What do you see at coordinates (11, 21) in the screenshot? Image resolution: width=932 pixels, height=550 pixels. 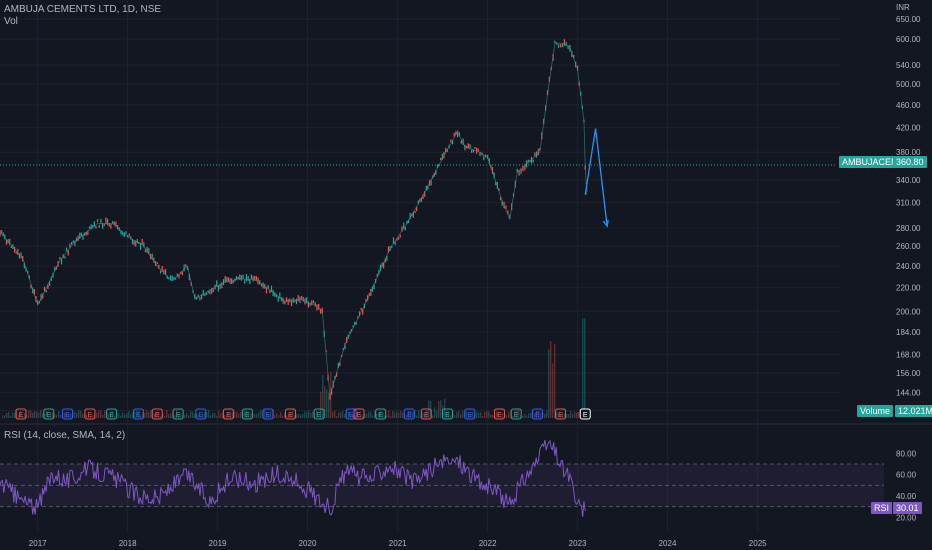 I see `volume-indicator-label: Vol` at bounding box center [11, 21].